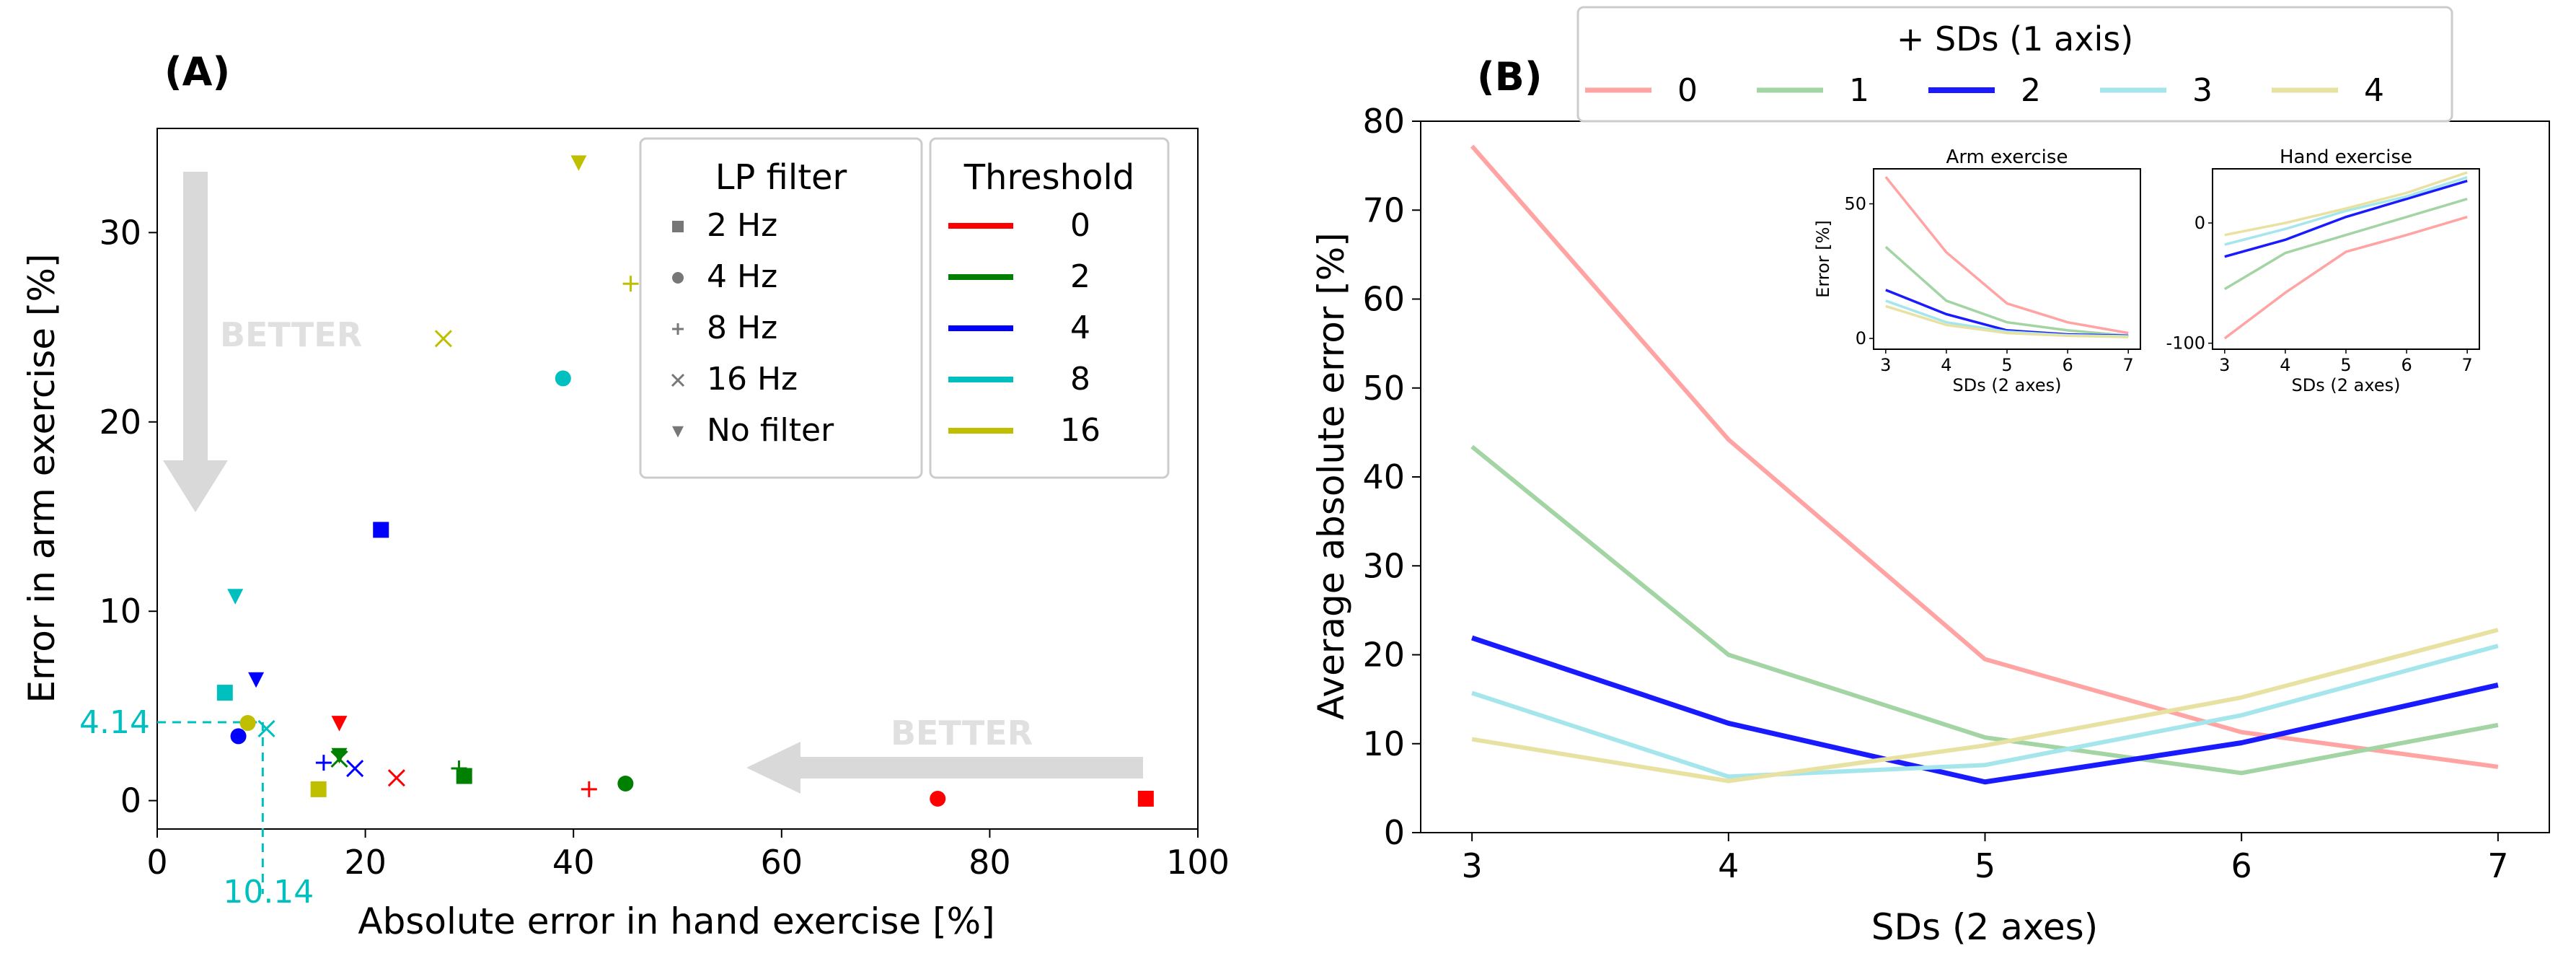 The width and height of the screenshot is (2576, 956). What do you see at coordinates (781, 308) in the screenshot?
I see `lp-filter-legend: LP filter 2 Hz 4 Hz 8 Hz 16 Hz No filter` at bounding box center [781, 308].